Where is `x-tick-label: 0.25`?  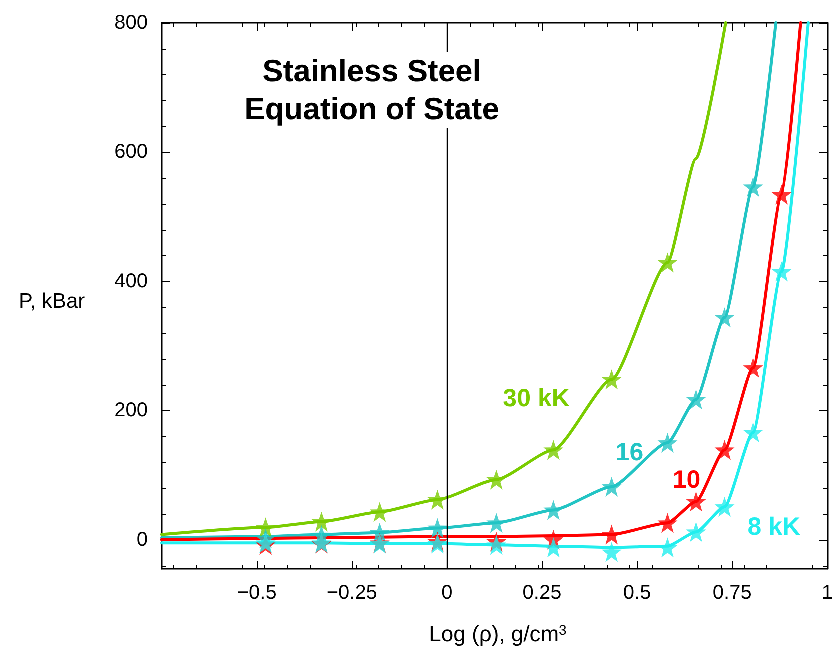
x-tick-label: 0.25 is located at coordinates (542, 593).